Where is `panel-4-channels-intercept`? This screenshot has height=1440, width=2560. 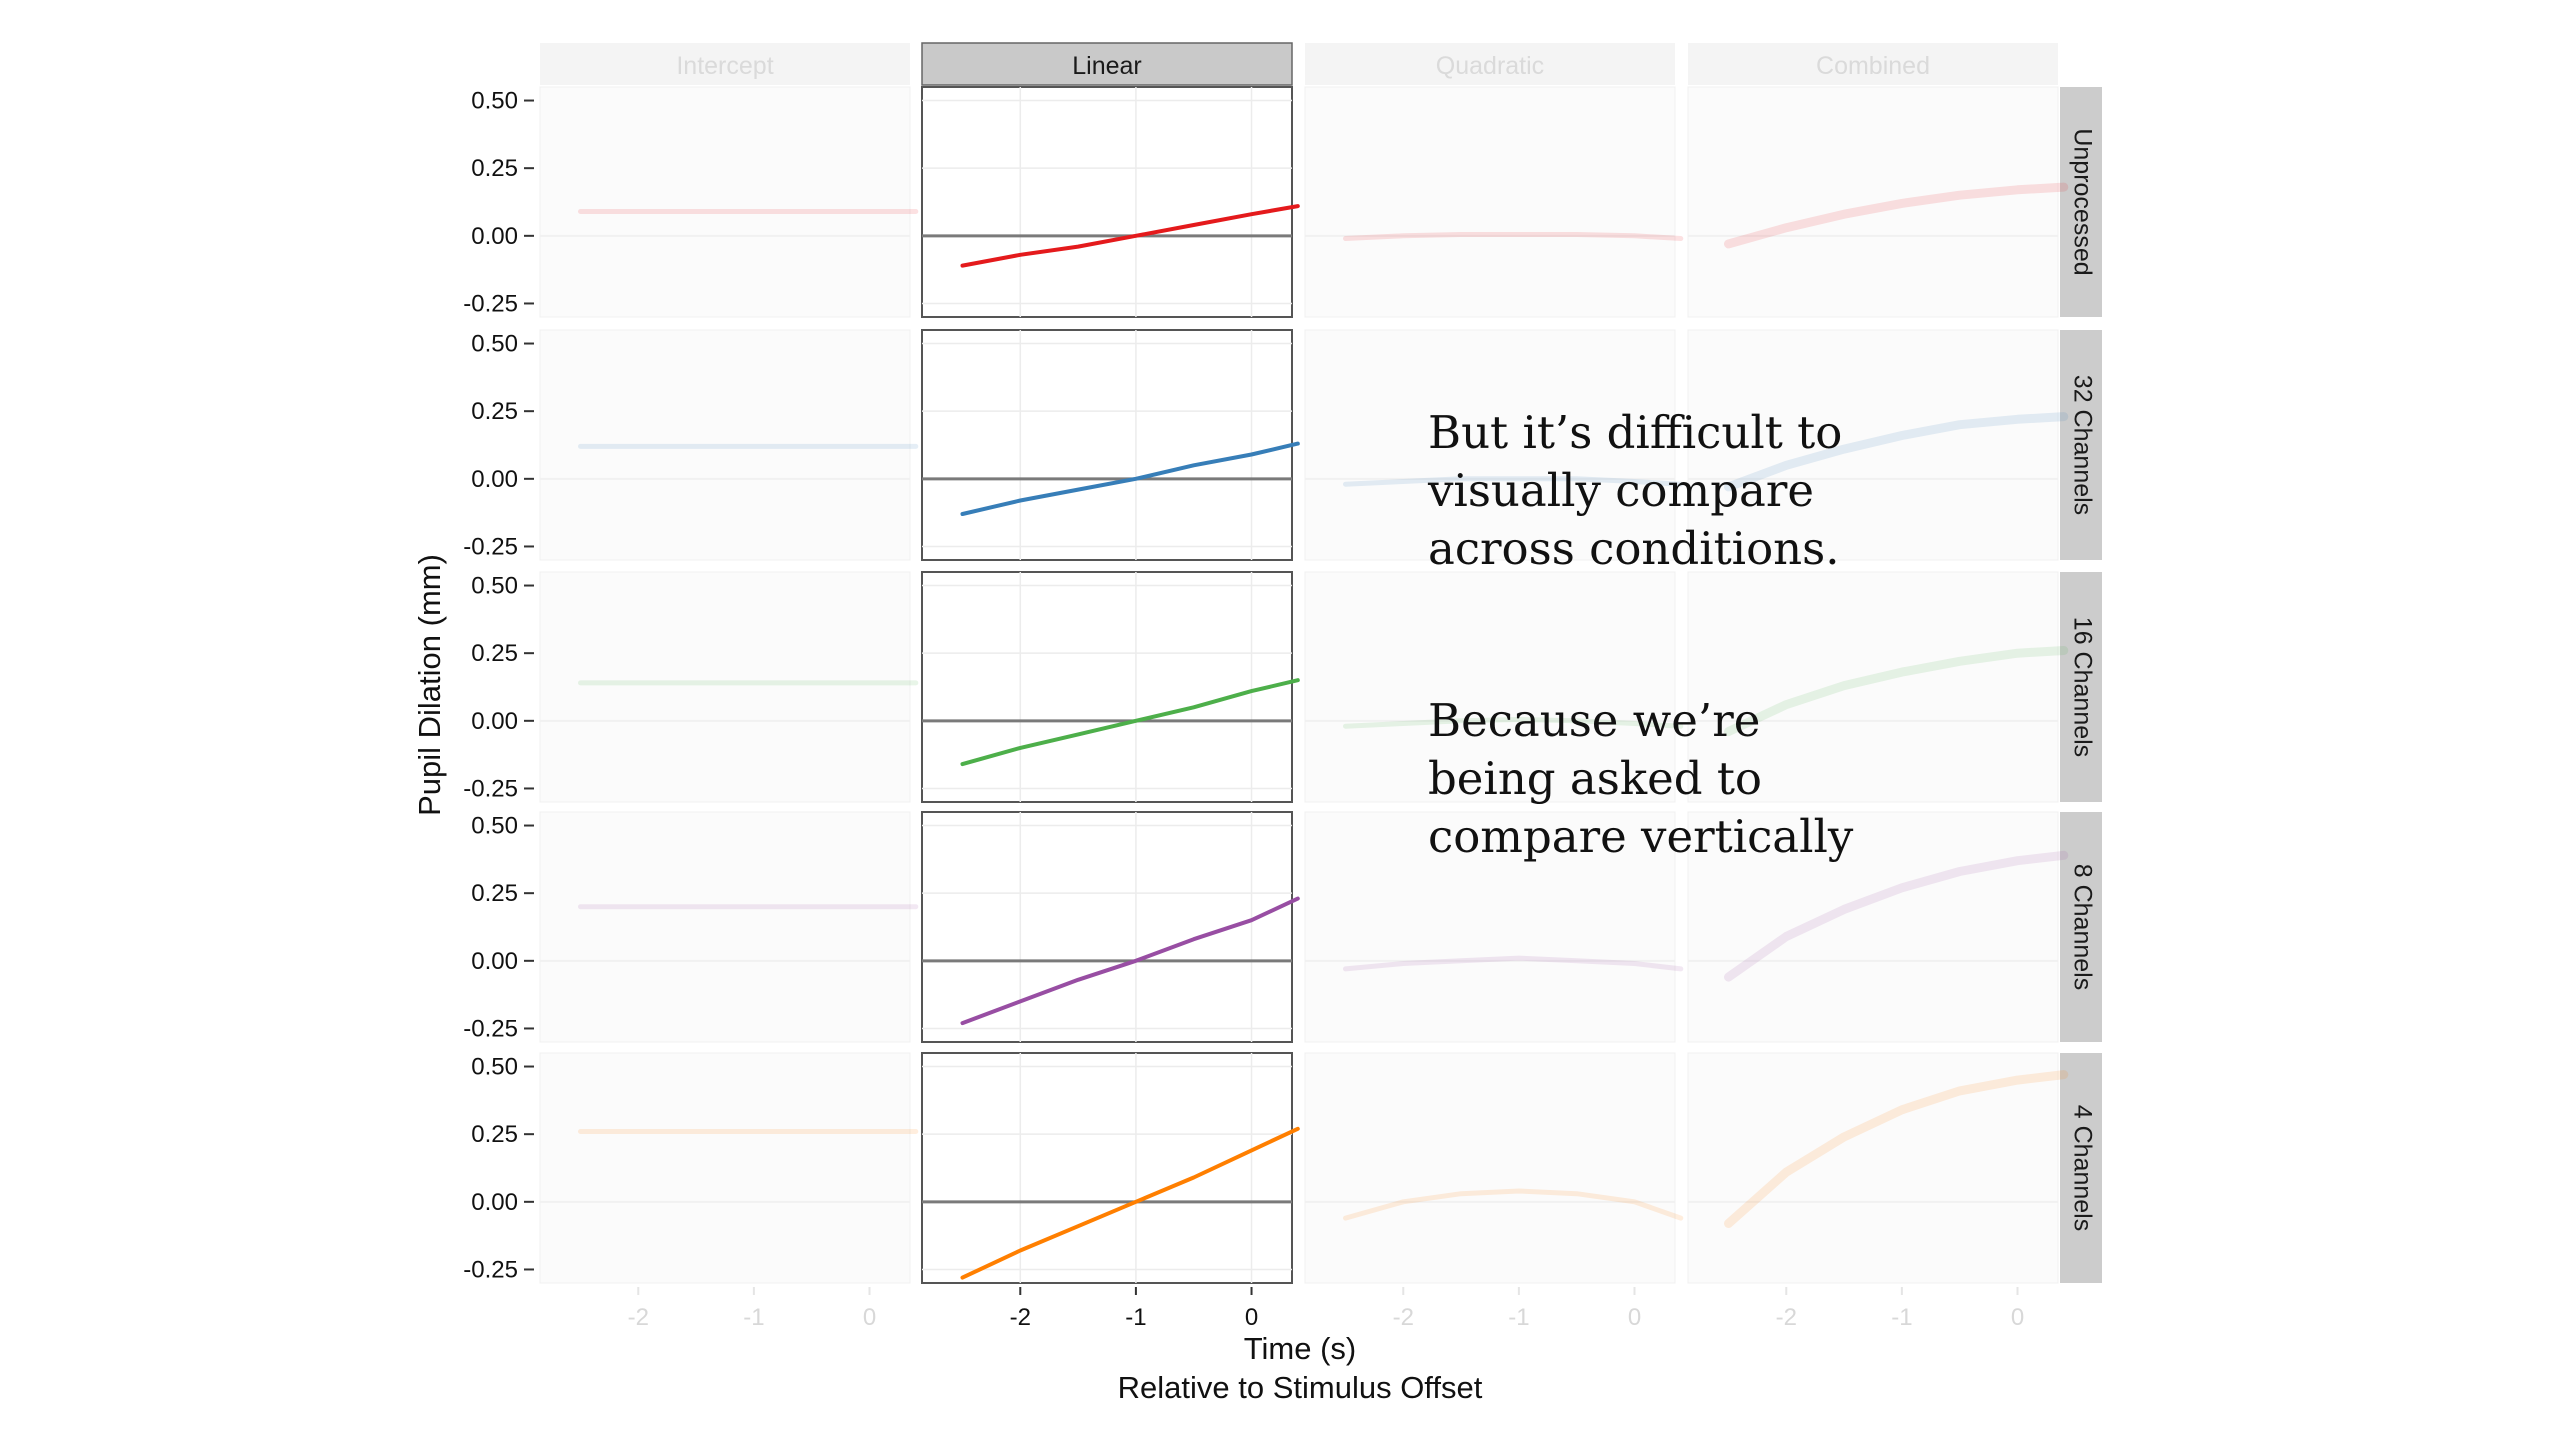 panel-4-channels-intercept is located at coordinates (729, 1168).